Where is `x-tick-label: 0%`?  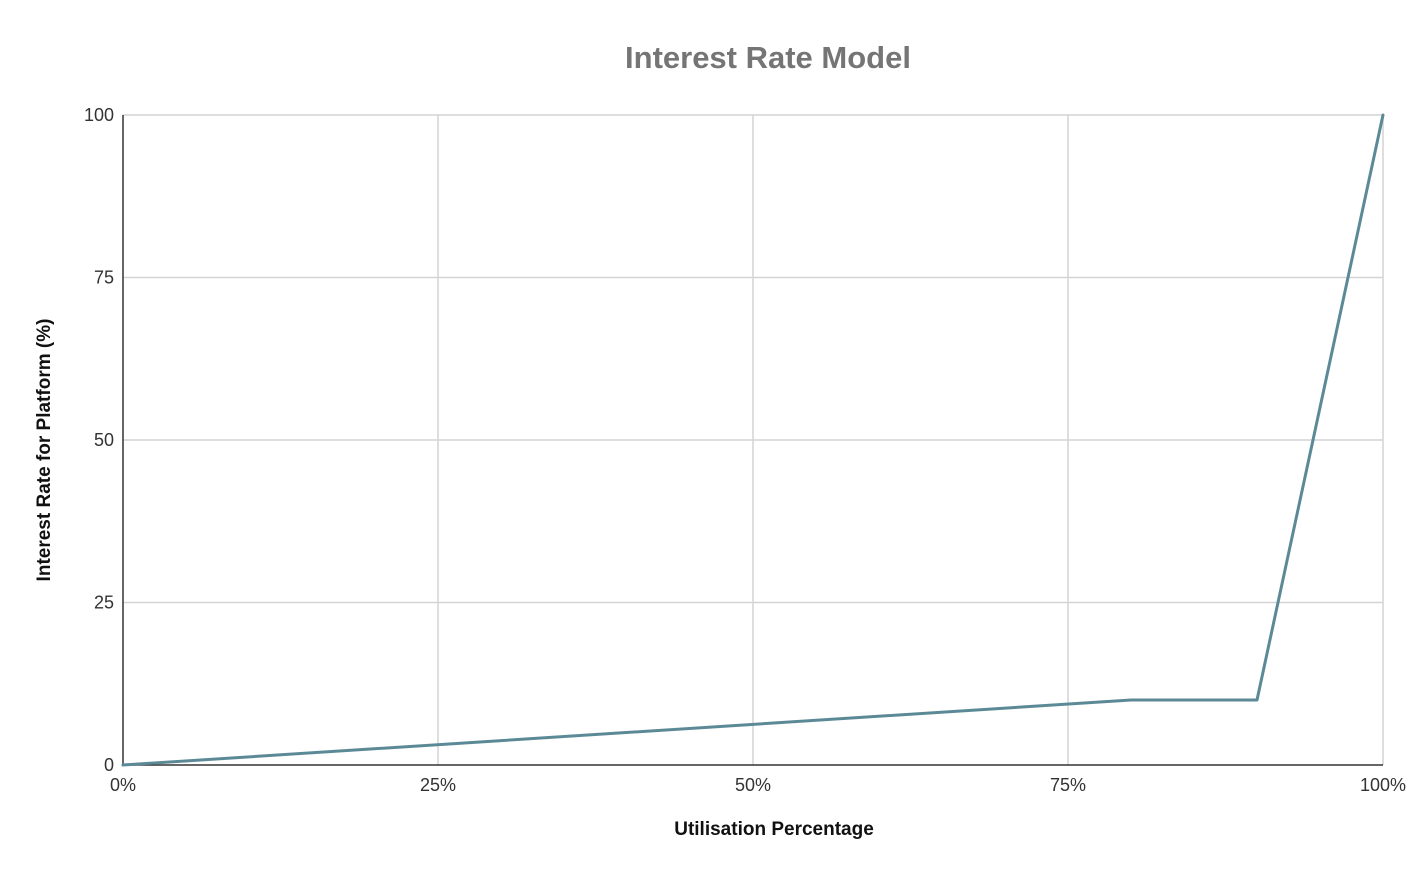
x-tick-label: 0% is located at coordinates (123, 785).